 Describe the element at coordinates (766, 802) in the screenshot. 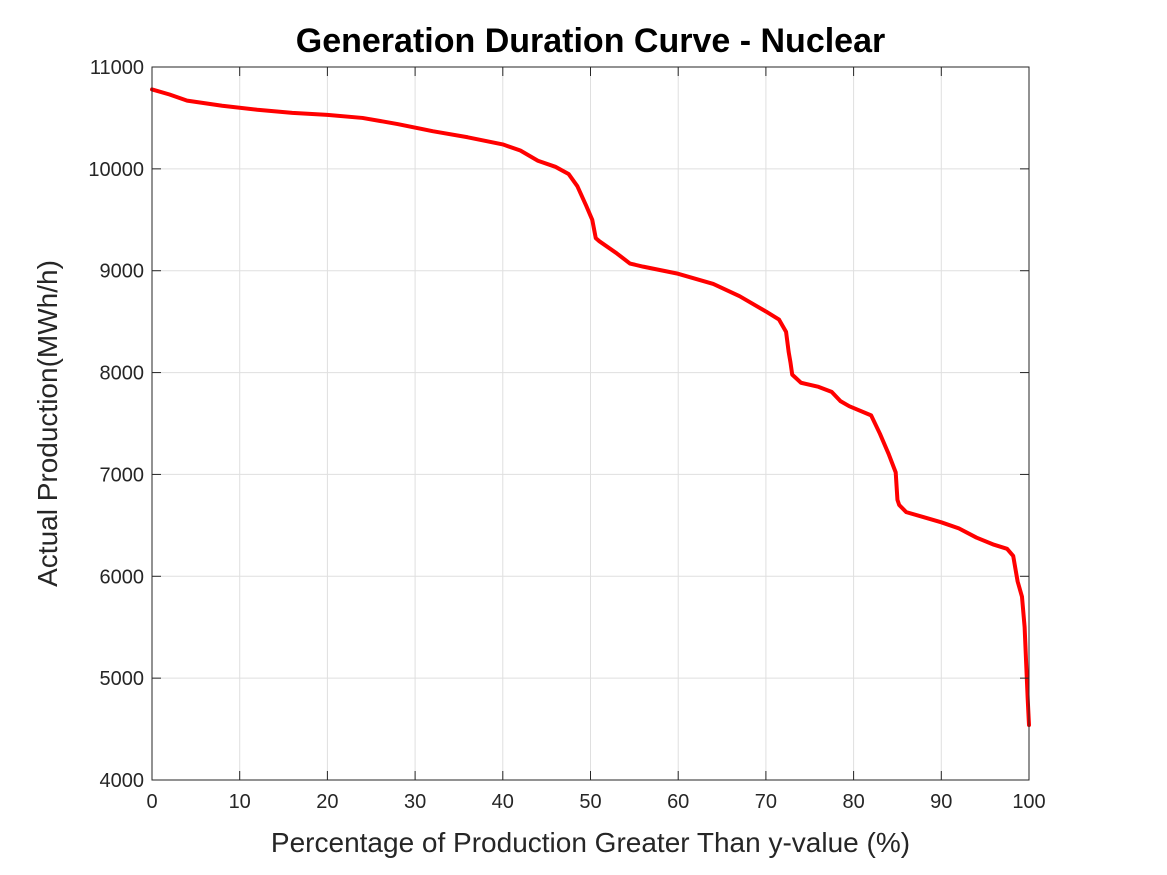

I see `x-tick-label: 70` at that location.